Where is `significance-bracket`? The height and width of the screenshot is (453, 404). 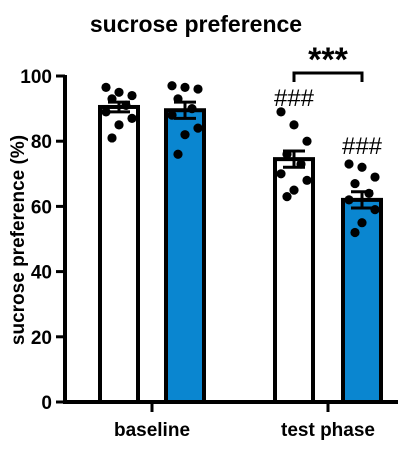 significance-bracket is located at coordinates (328, 76).